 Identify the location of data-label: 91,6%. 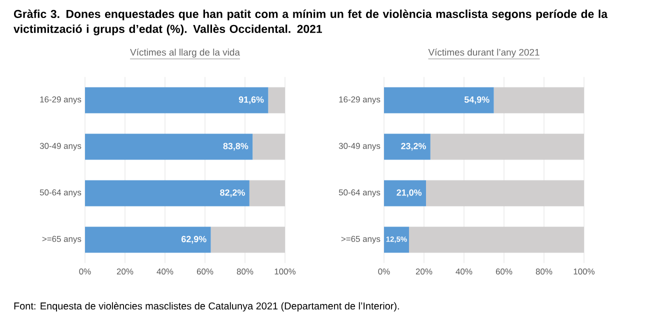
(251, 100).